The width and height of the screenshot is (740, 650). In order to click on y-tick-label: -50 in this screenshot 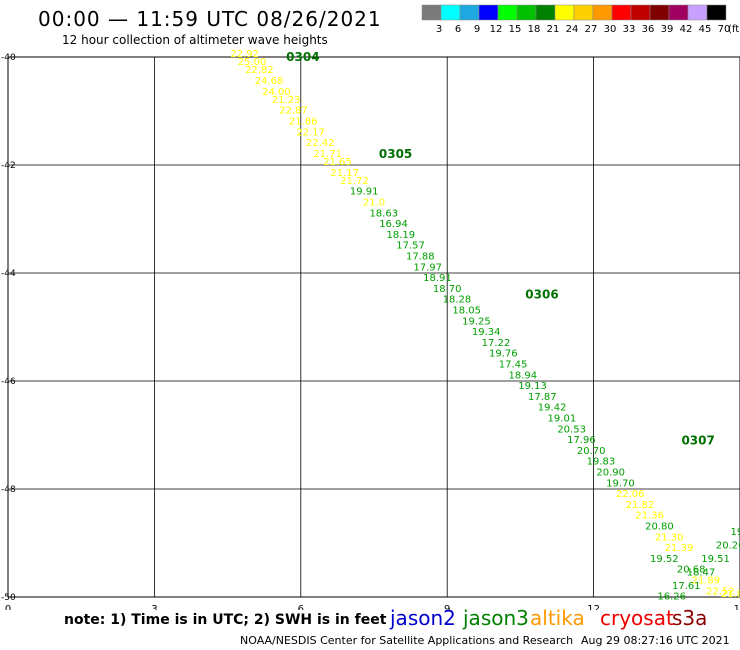, I will do `click(8, 598)`.